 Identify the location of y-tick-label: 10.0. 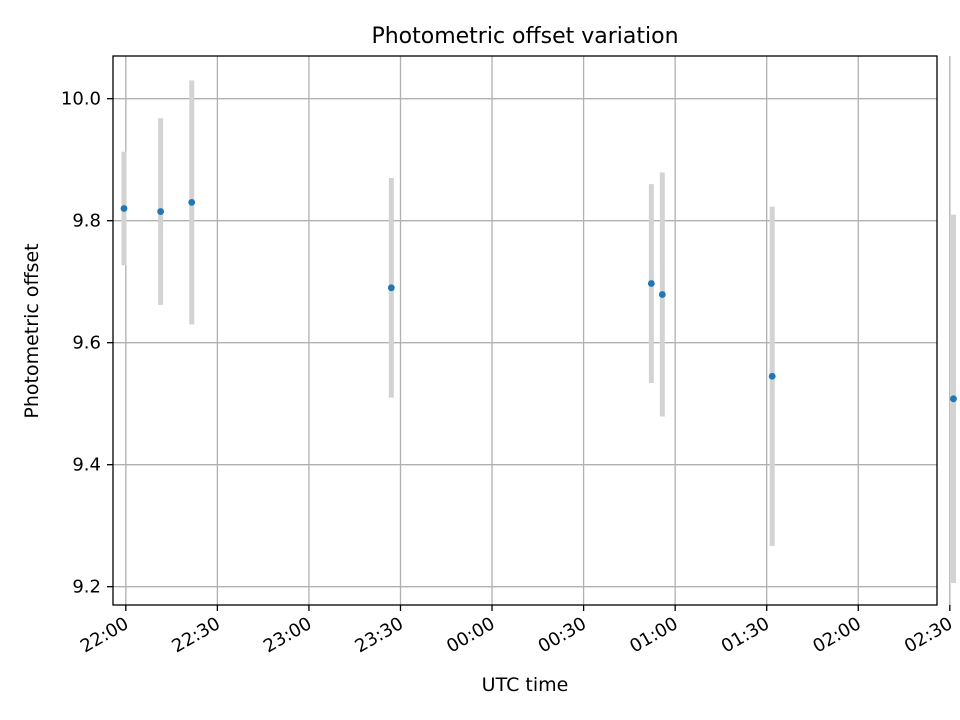
(81, 99).